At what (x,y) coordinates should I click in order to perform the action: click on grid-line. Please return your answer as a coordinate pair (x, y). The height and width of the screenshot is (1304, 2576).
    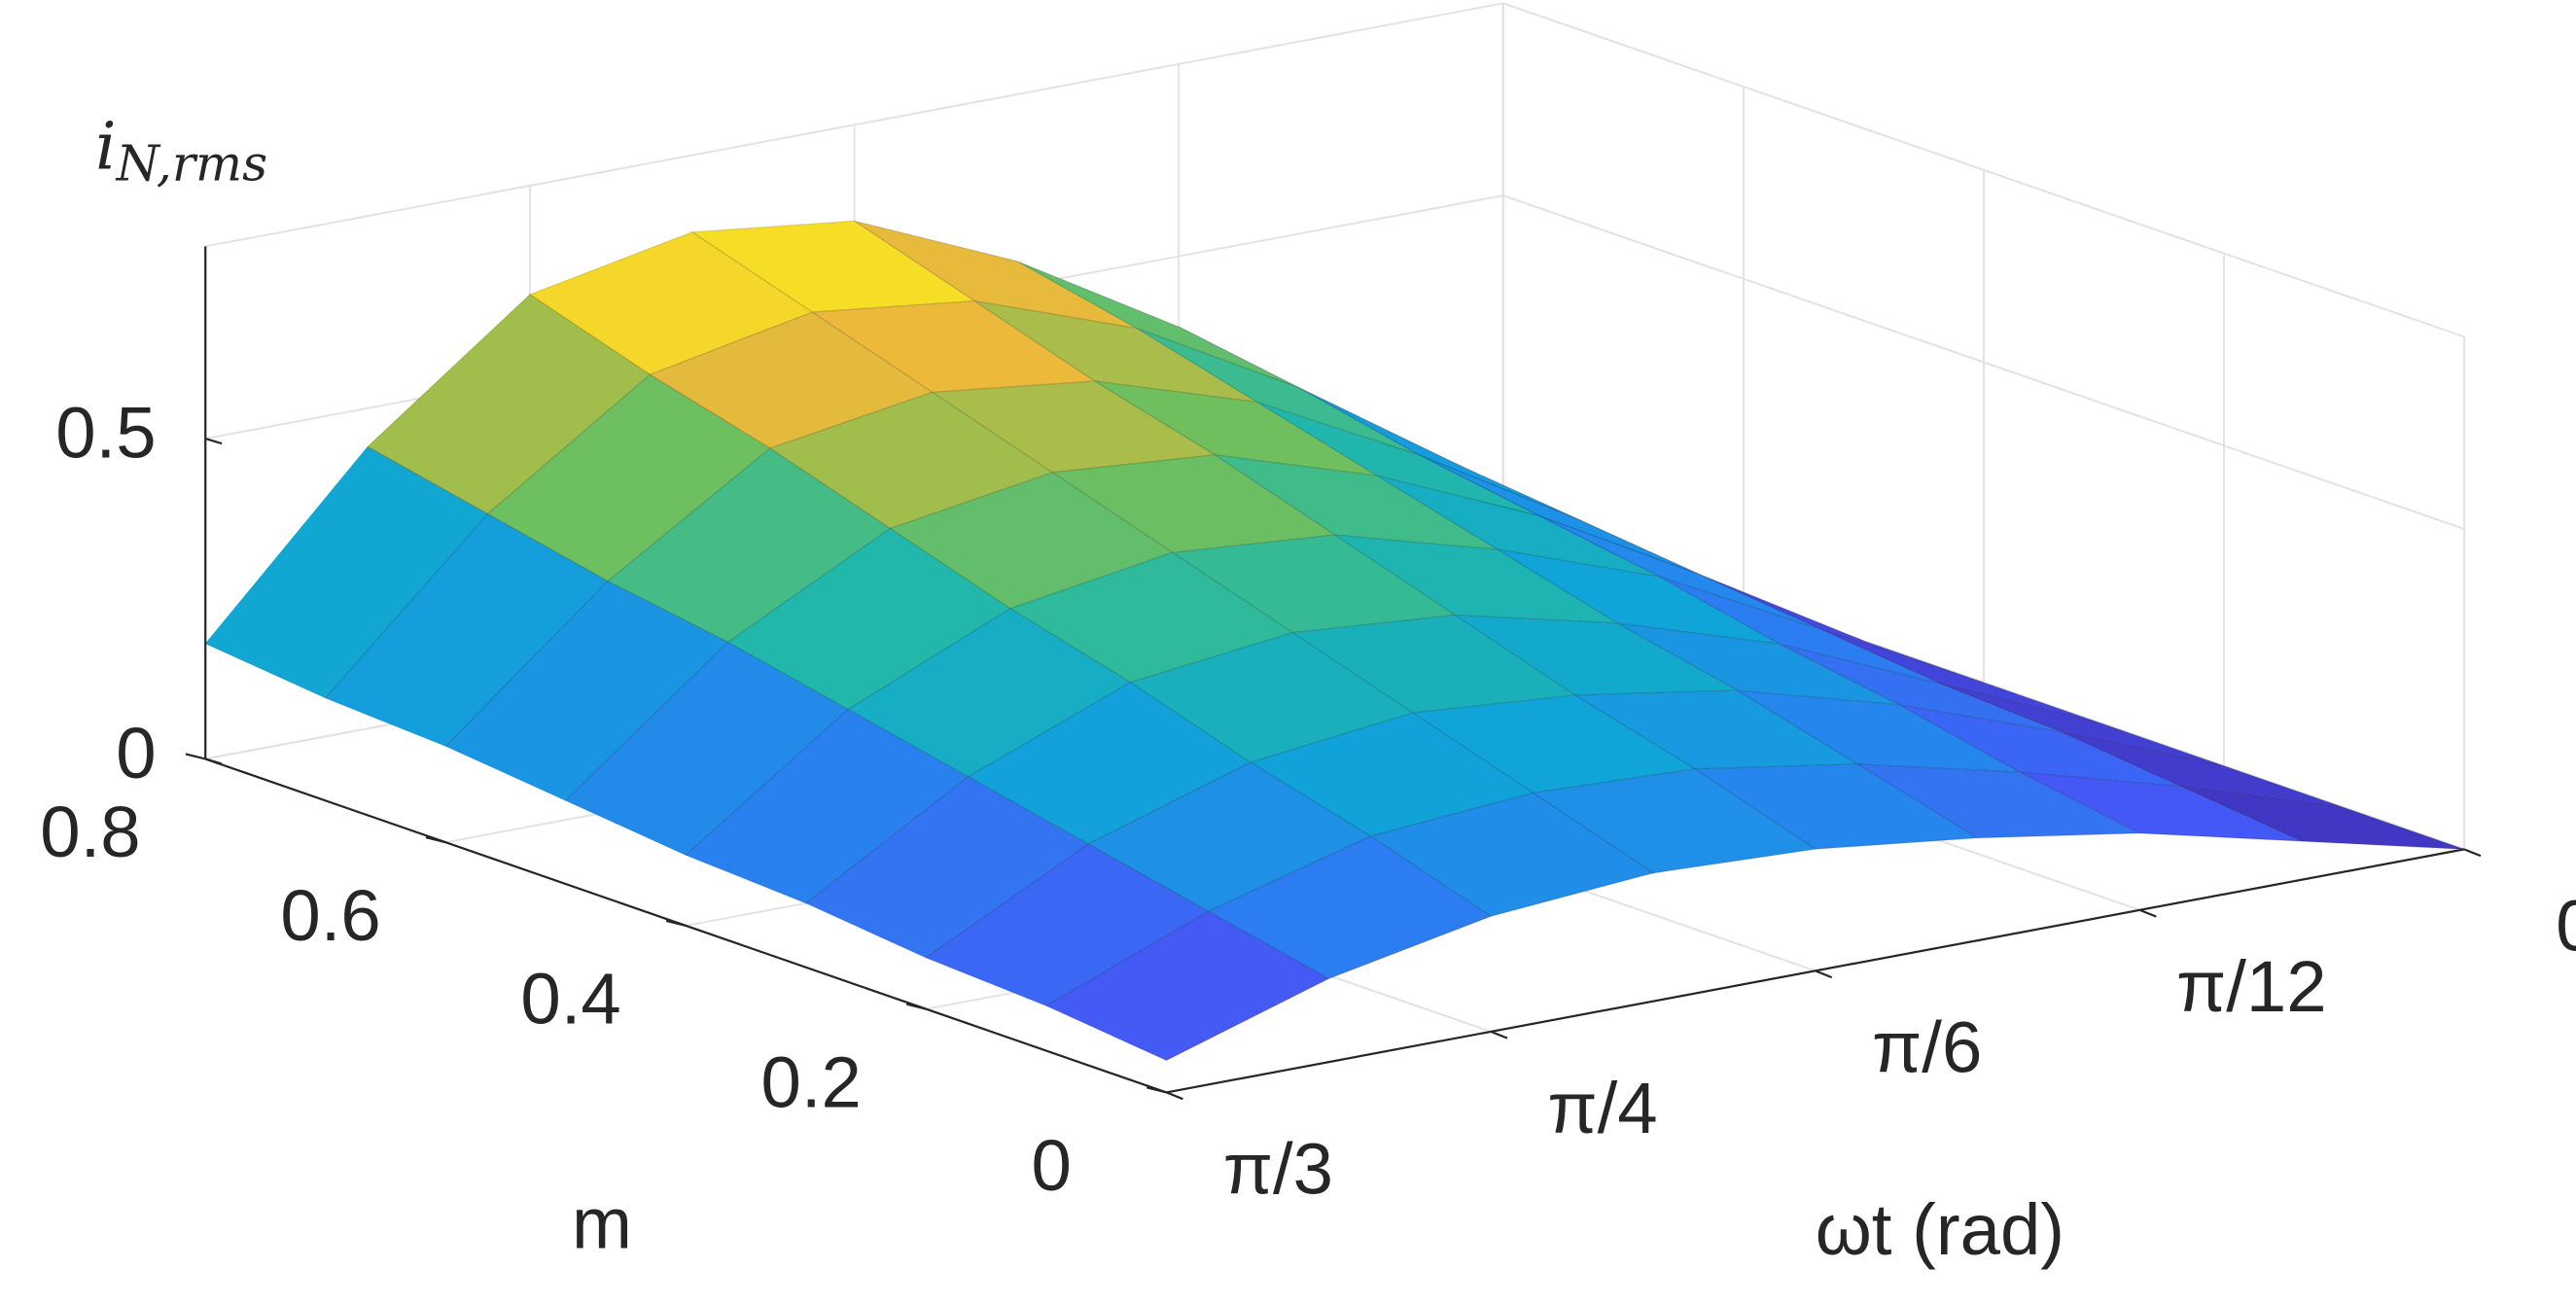
    Looking at the image, I should click on (1984, 362).